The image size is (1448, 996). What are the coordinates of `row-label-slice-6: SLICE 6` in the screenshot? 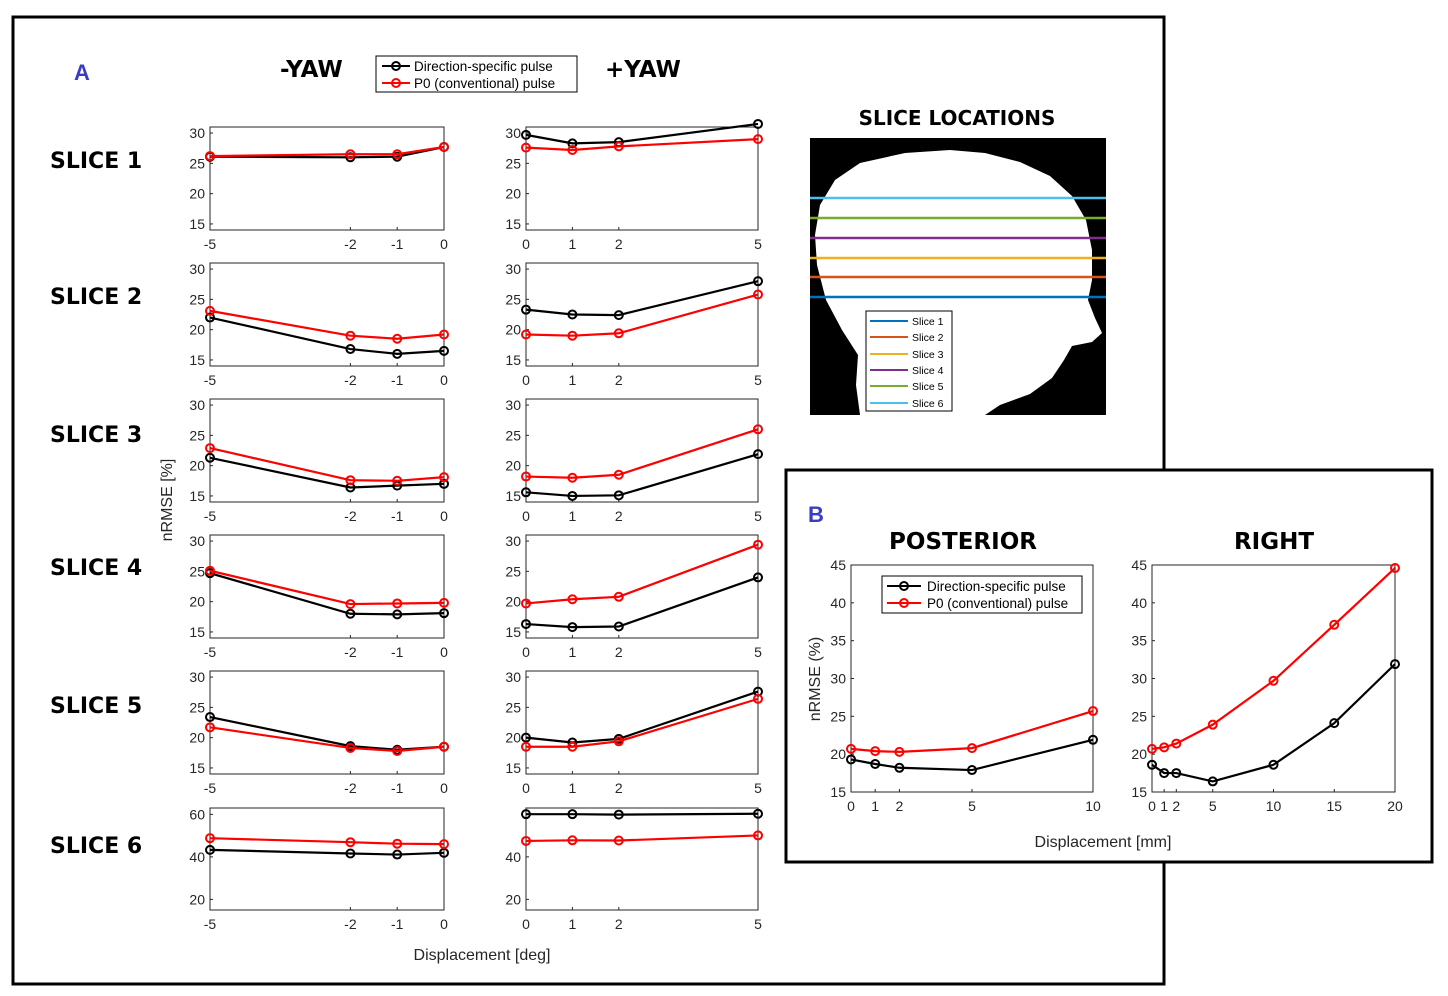 It's located at (96, 846).